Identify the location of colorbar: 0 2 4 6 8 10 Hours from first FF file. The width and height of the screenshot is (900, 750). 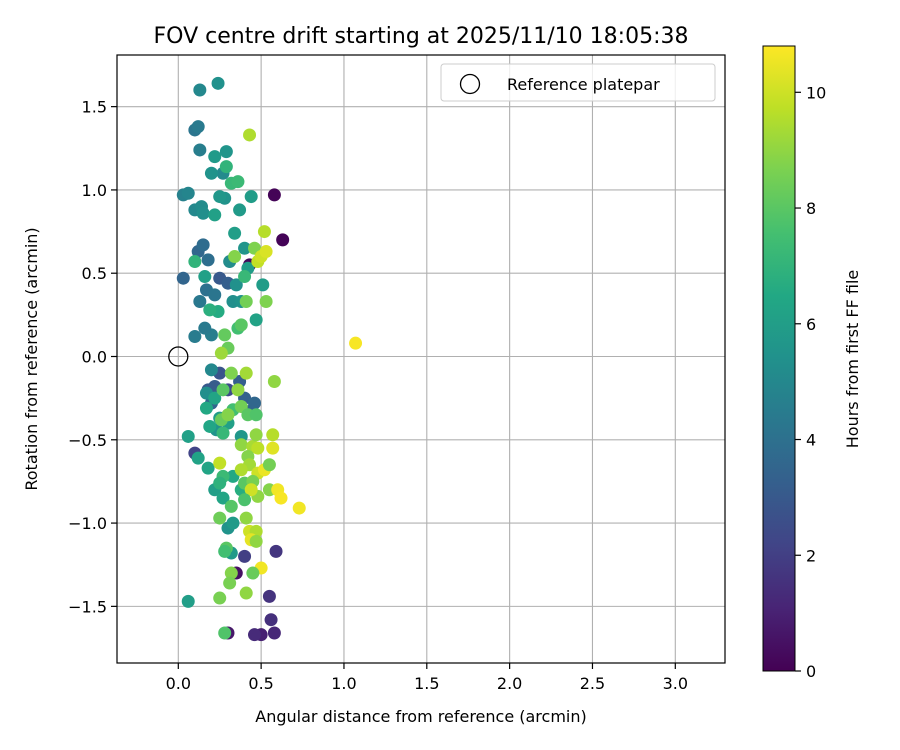
(812, 363).